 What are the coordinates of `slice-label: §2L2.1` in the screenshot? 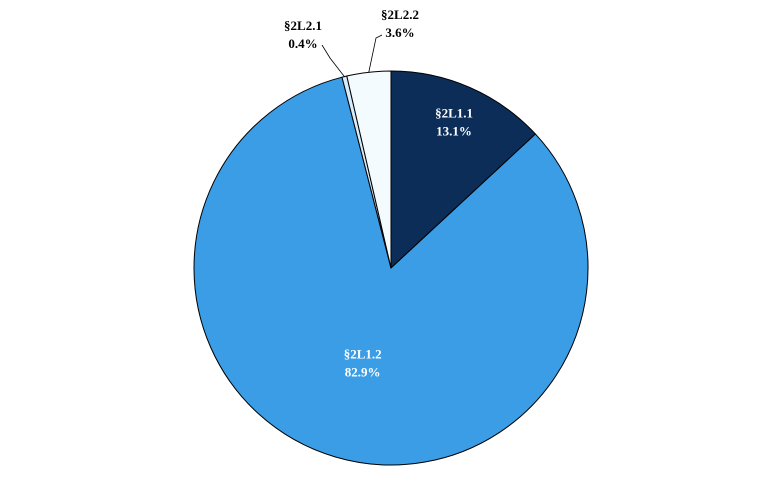 It's located at (303, 25).